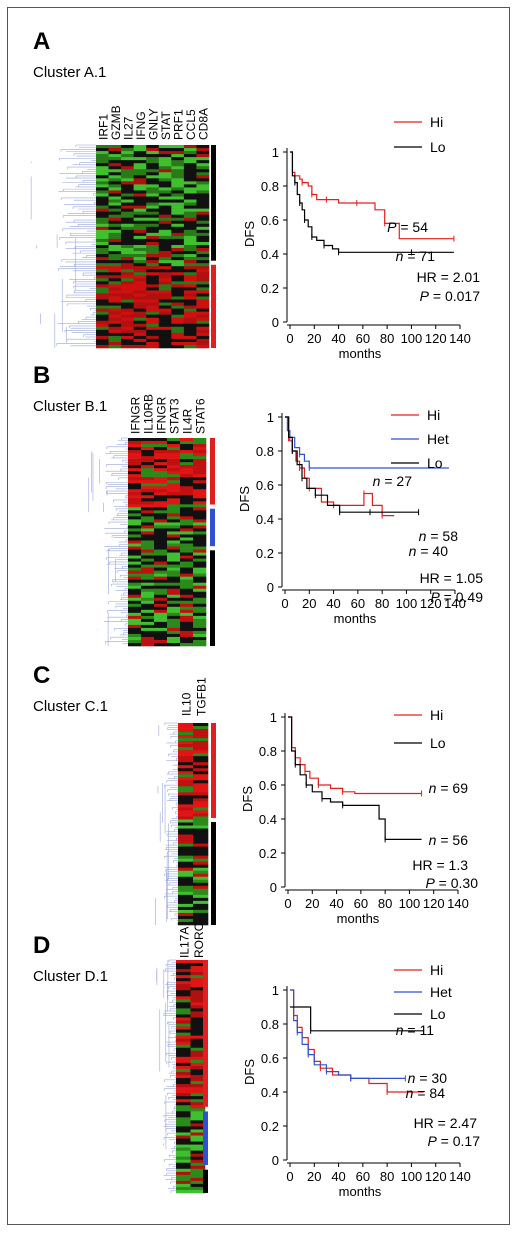 The image size is (520, 1235). I want to click on dendrogram, so click(108, 541).